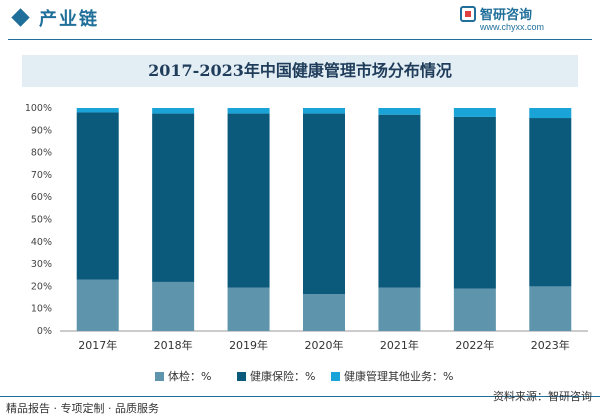  What do you see at coordinates (474, 345) in the screenshot?
I see `x-tick-label: 2022年` at bounding box center [474, 345].